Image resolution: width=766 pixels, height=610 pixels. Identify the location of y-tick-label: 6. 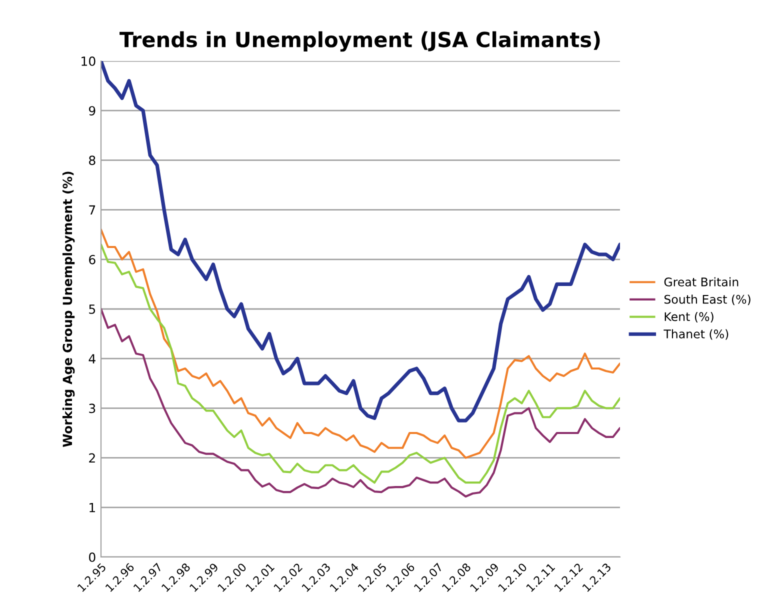
(92, 259).